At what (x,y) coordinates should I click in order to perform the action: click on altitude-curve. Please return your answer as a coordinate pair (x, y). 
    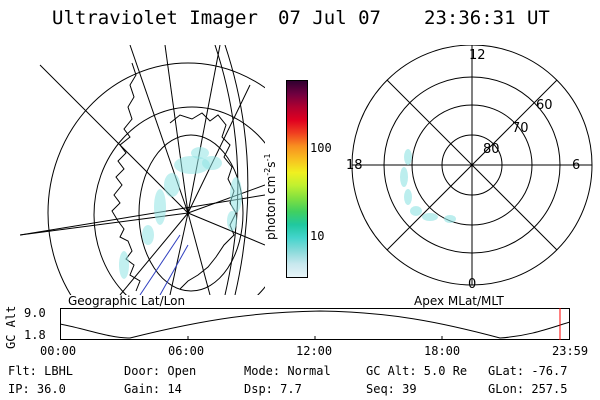
    Looking at the image, I should click on (315, 324).